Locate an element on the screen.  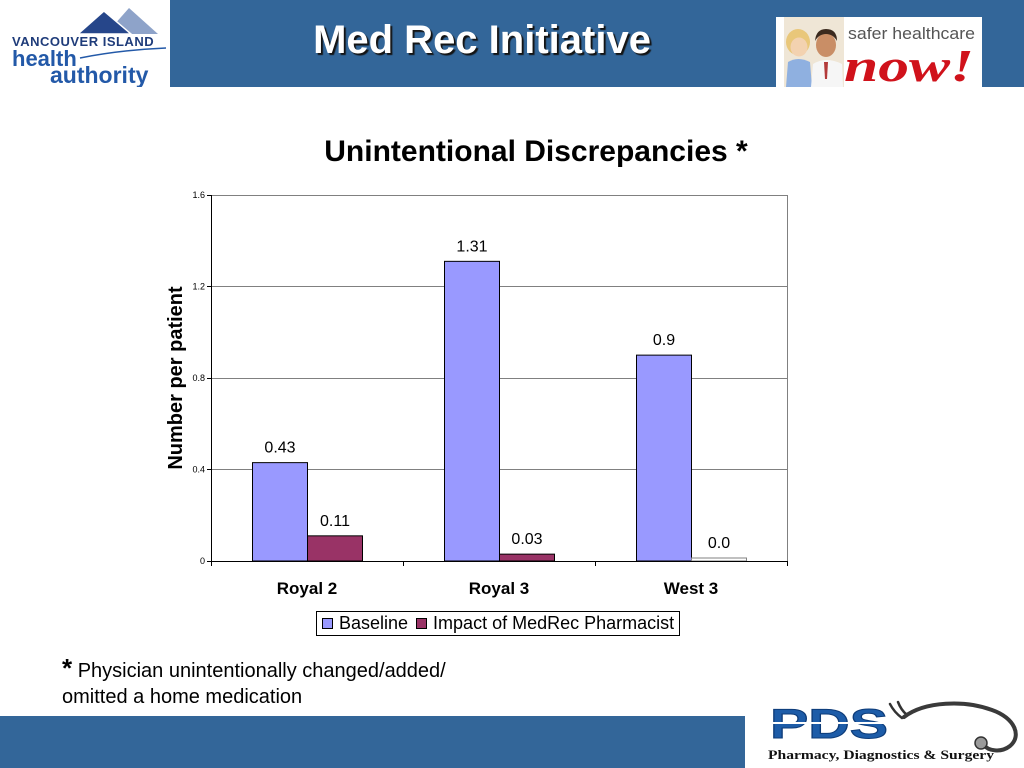
safer-healthcare-now-logo: safer healthcare now! is located at coordinates (879, 52).